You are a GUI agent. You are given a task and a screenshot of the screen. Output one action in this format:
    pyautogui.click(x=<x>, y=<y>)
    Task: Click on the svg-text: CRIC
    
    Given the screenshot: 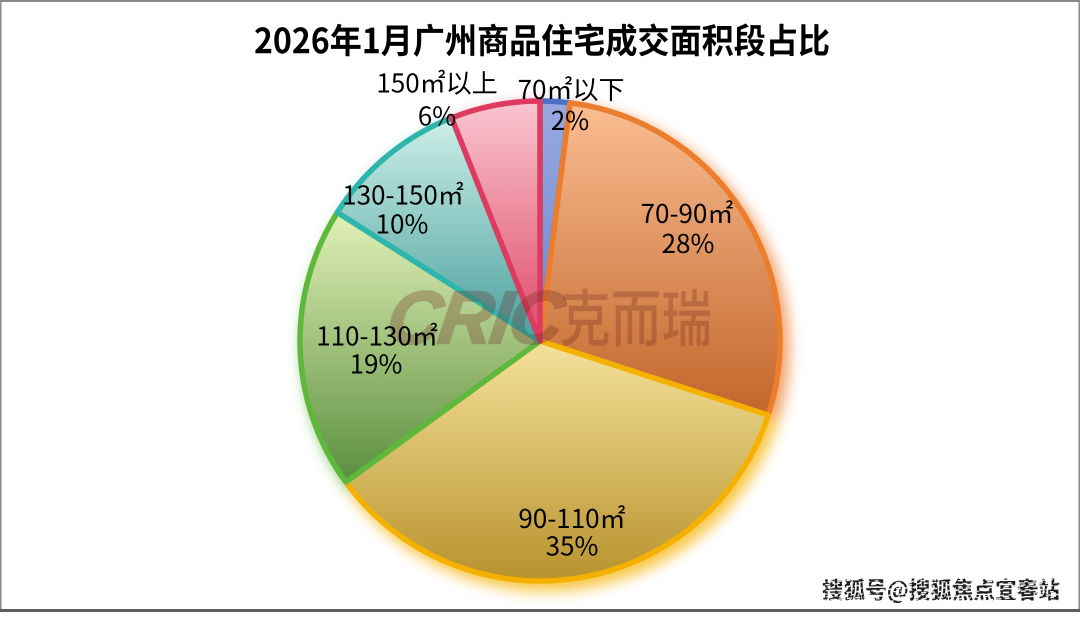 What is the action you would take?
    pyautogui.click(x=477, y=317)
    